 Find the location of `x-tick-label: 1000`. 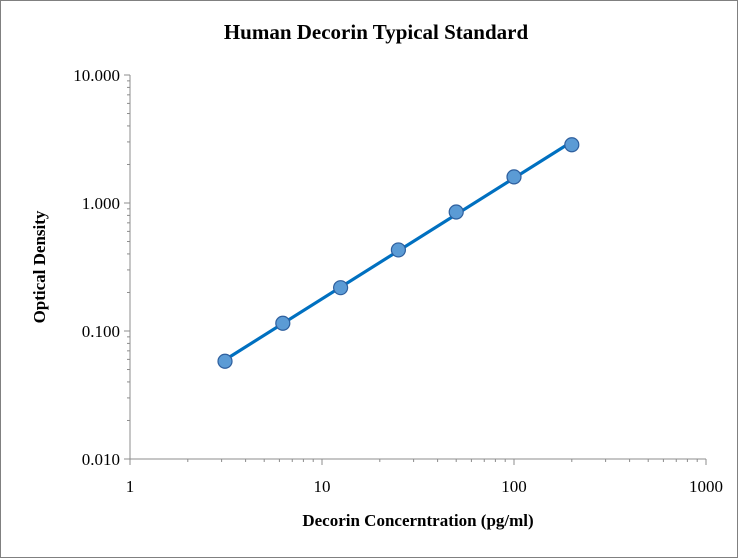

x-tick-label: 1000 is located at coordinates (706, 486).